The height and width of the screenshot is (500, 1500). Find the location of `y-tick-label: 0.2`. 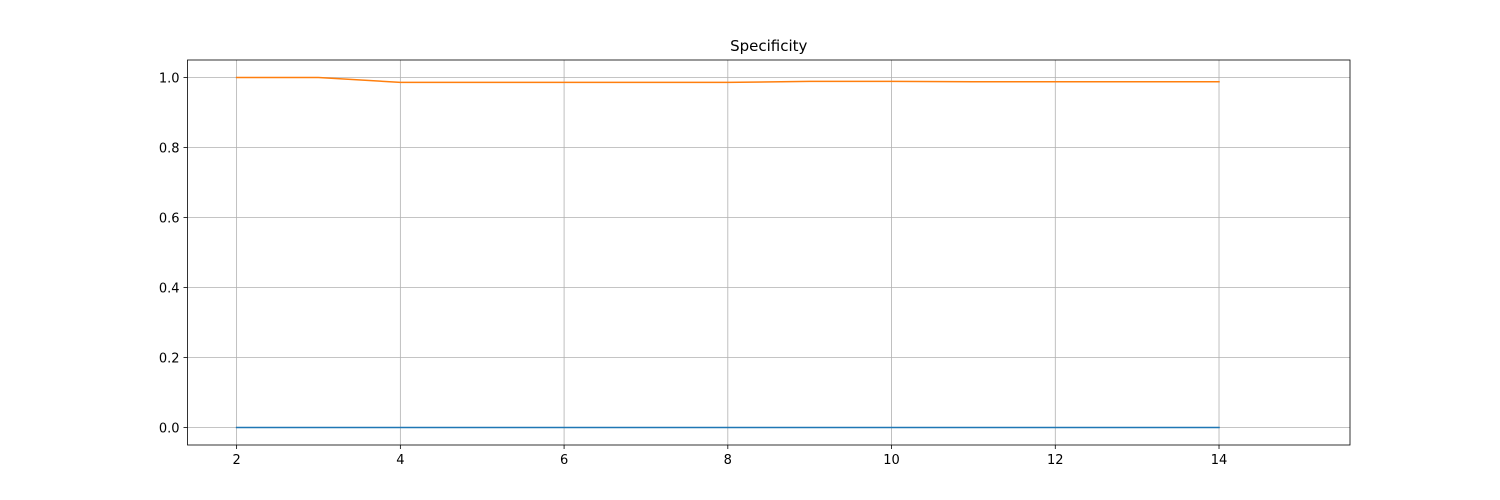

y-tick-label: 0.2 is located at coordinates (169, 359).